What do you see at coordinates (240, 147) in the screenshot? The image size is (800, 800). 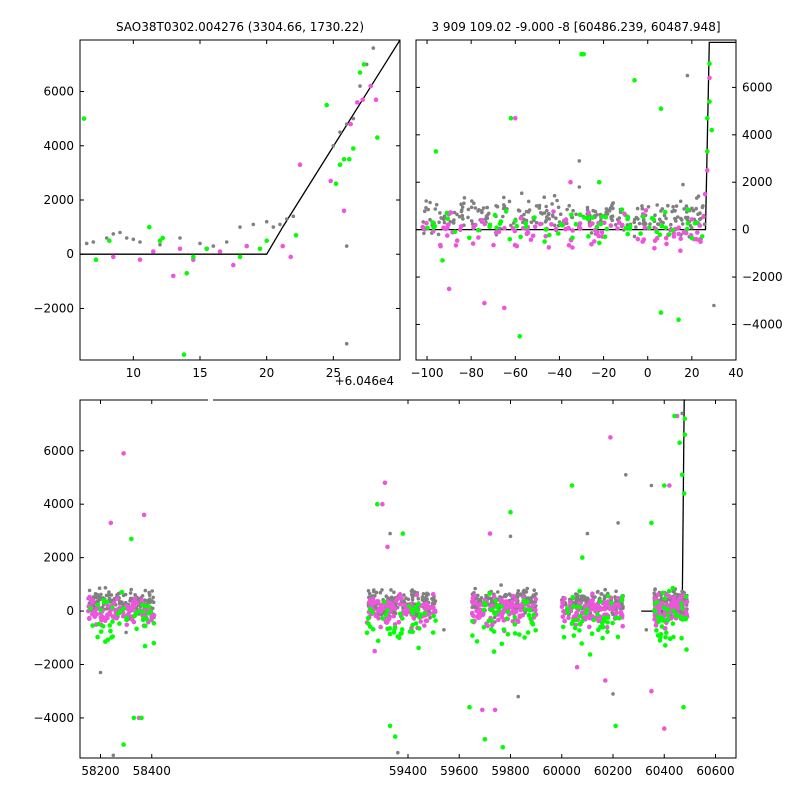 I see `top-left-model-line` at bounding box center [240, 147].